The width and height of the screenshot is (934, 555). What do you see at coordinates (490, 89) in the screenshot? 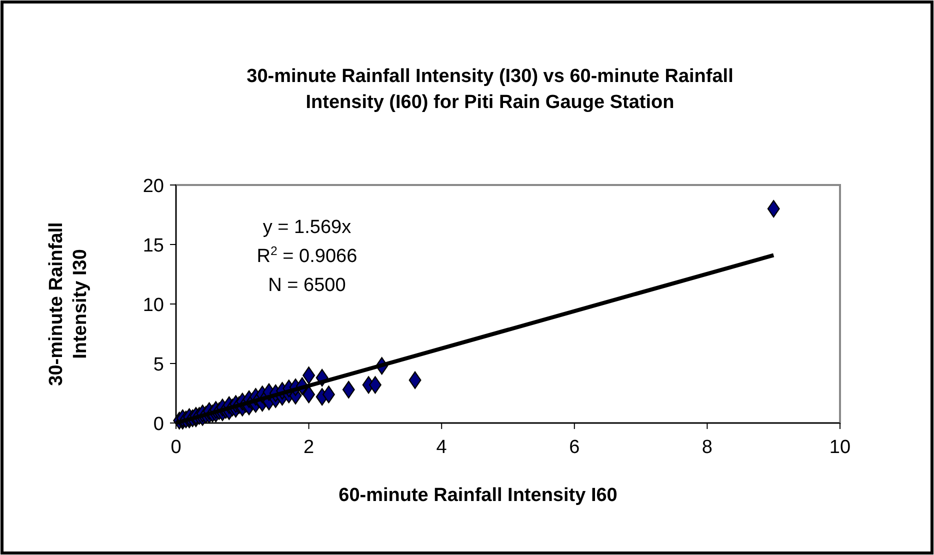
I see `chart-title: 30-minute Rainfall Intensity (I30) vs 60-minute Rainfall Intensity (I60) for Piti Rain Gauge Station` at bounding box center [490, 89].